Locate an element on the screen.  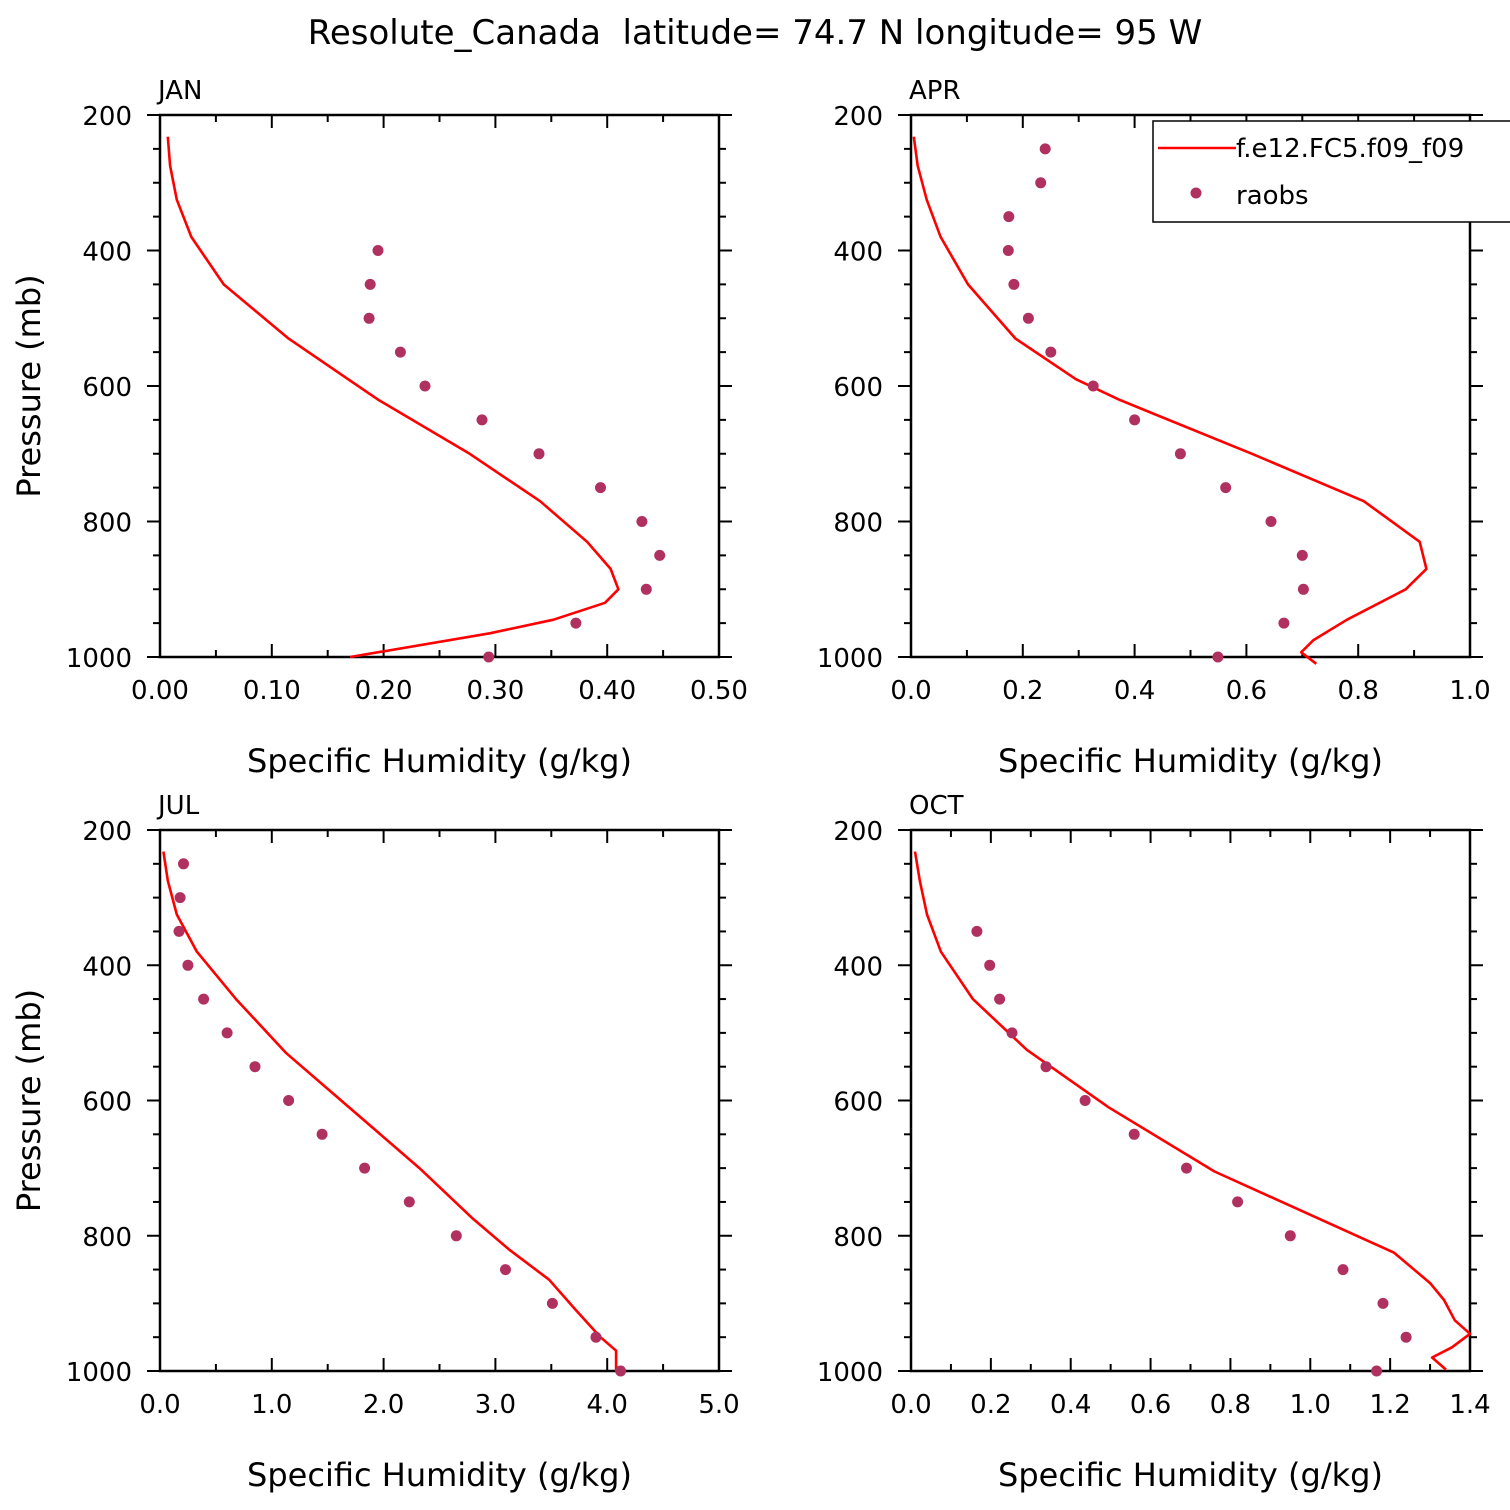
x-tick-label: 3.0 is located at coordinates (495, 1405).